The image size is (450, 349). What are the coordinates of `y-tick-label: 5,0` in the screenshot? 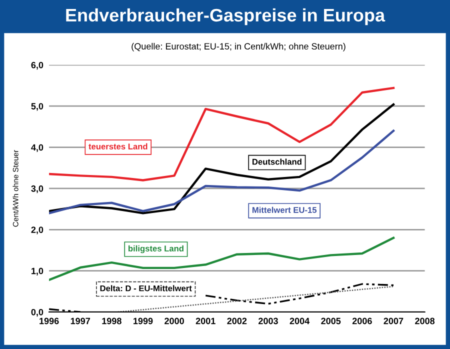 It's located at (37, 107).